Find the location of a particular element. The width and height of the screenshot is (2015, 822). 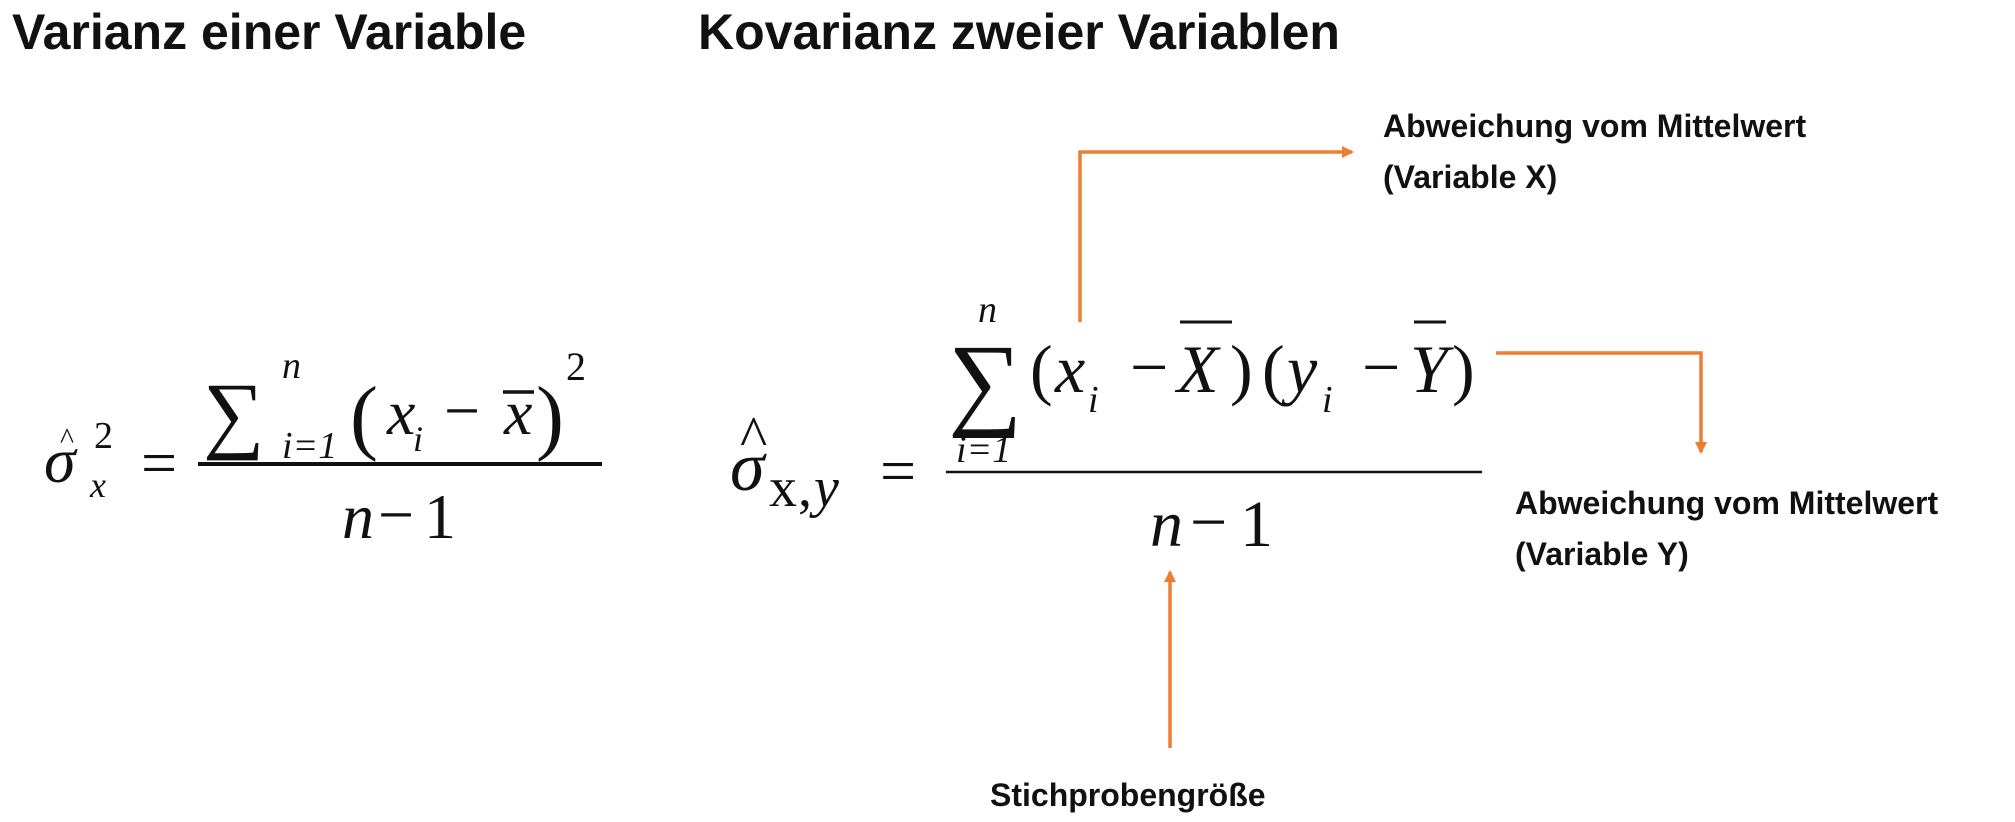

variance-den-n: n is located at coordinates (358, 516).